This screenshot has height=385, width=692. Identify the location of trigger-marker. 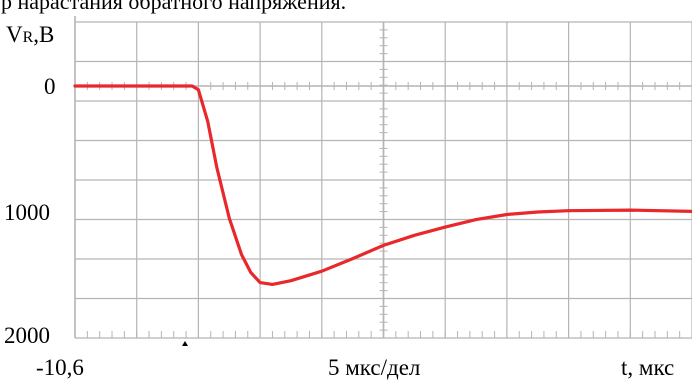
(185, 343).